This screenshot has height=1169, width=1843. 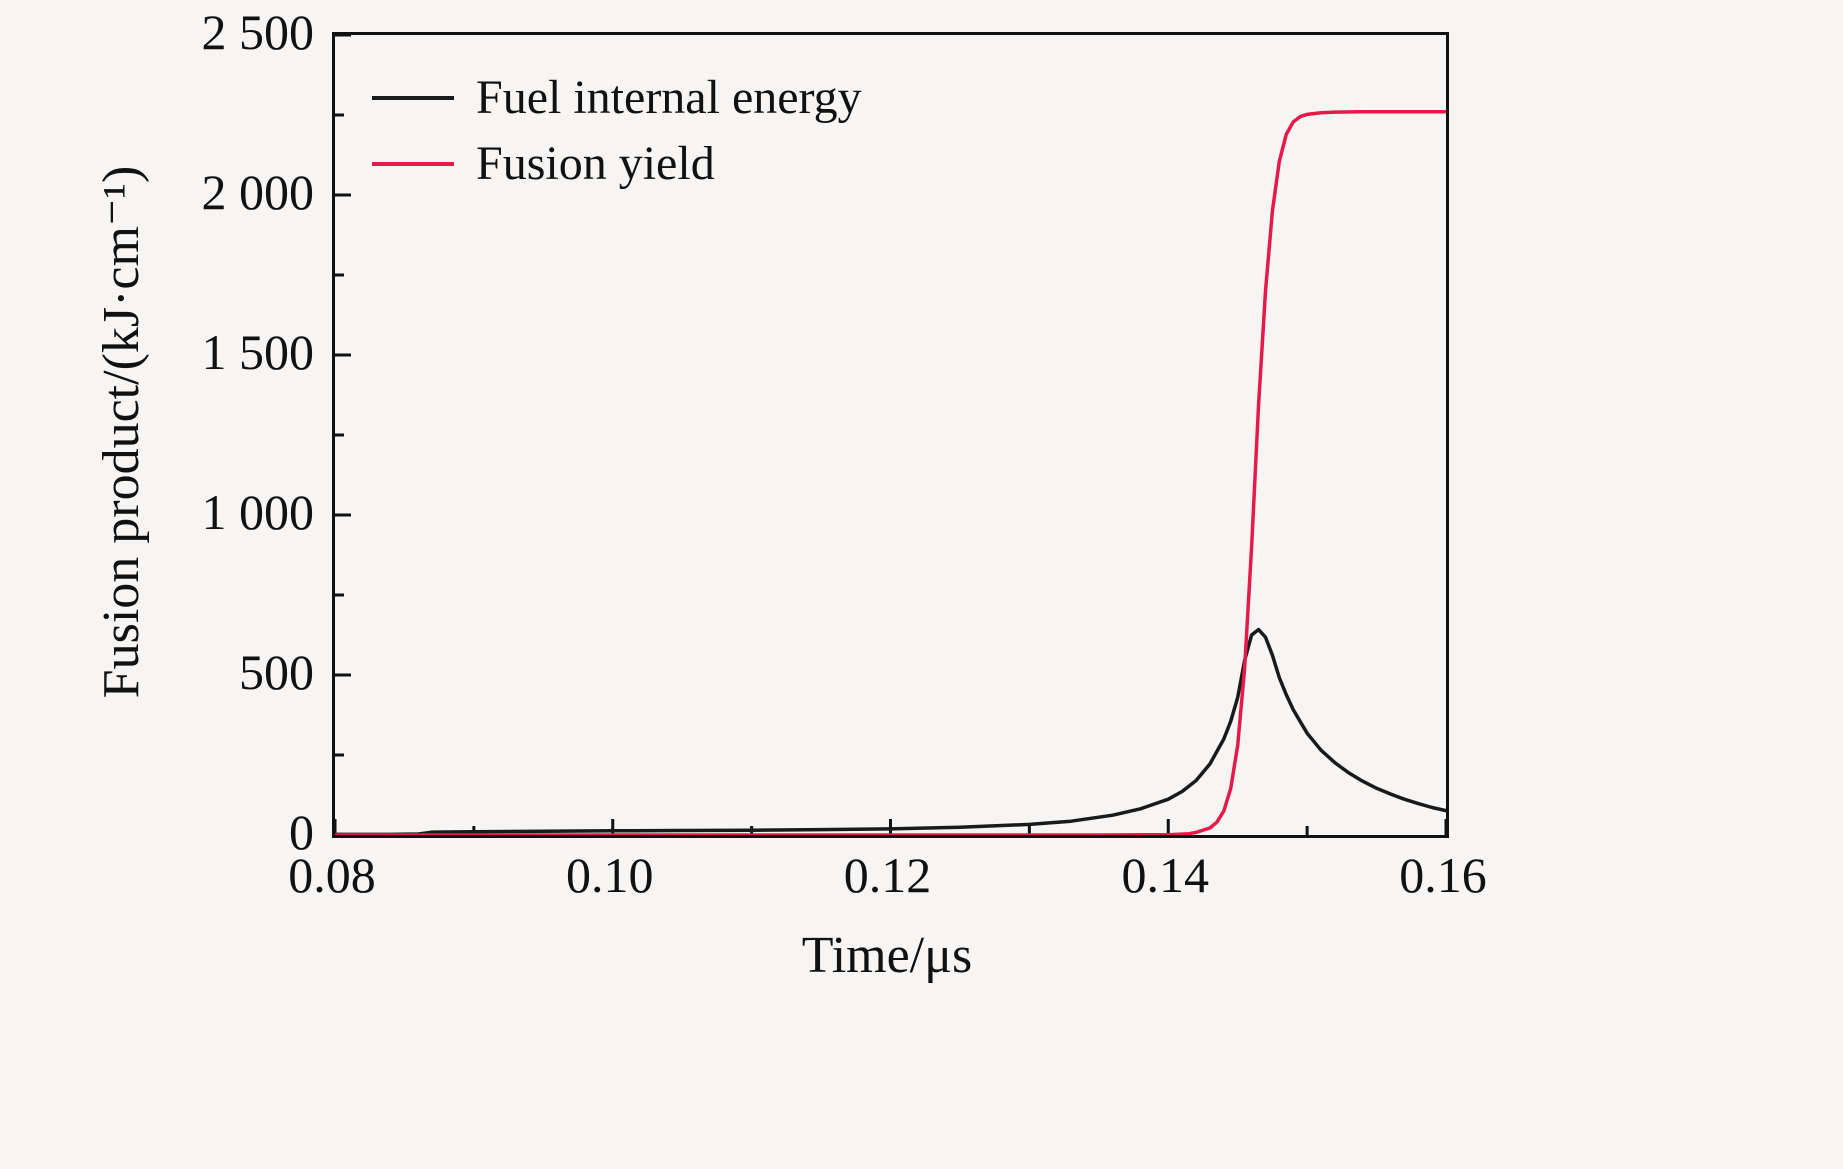 What do you see at coordinates (121, 432) in the screenshot?
I see `y-axis-label: Fusion product/(kJ·cm⁻¹)` at bounding box center [121, 432].